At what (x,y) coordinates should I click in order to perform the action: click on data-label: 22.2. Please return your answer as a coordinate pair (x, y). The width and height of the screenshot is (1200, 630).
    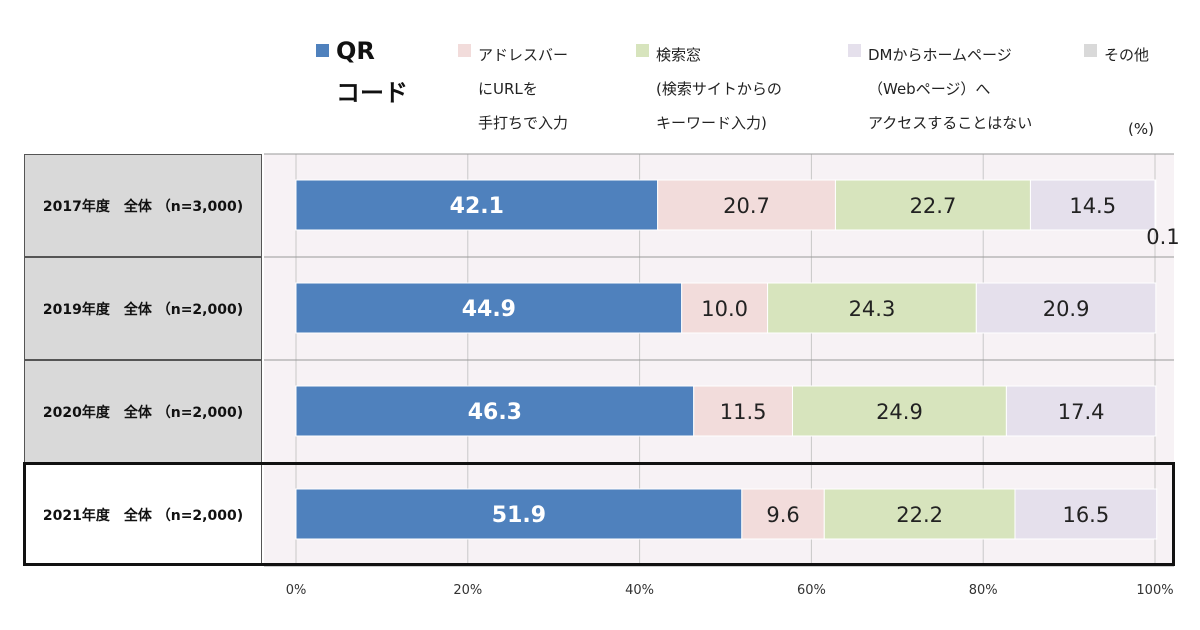
    Looking at the image, I should click on (919, 515).